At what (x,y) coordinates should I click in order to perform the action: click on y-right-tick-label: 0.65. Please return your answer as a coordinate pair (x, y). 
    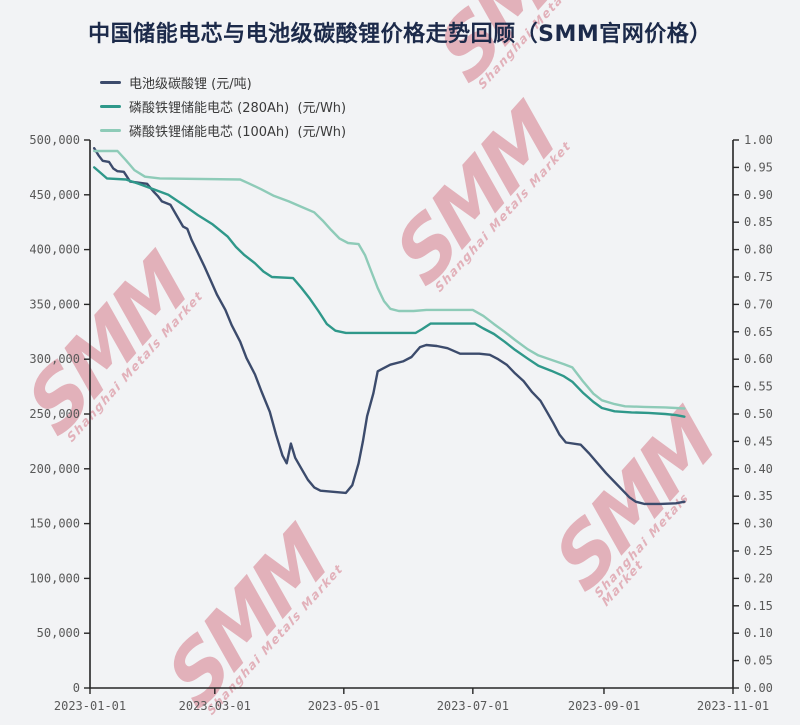
    Looking at the image, I should click on (758, 332).